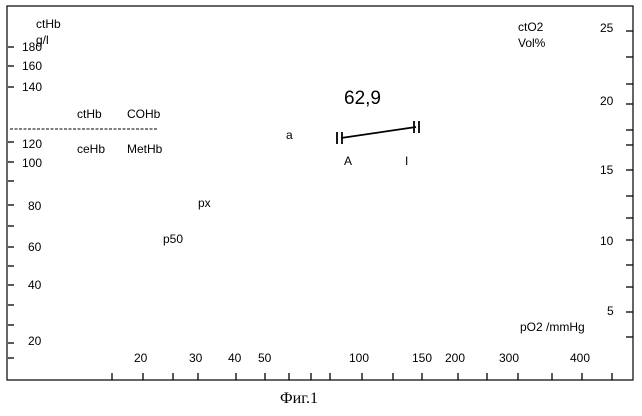  I want to click on shunt-connector-line, so click(378, 132).